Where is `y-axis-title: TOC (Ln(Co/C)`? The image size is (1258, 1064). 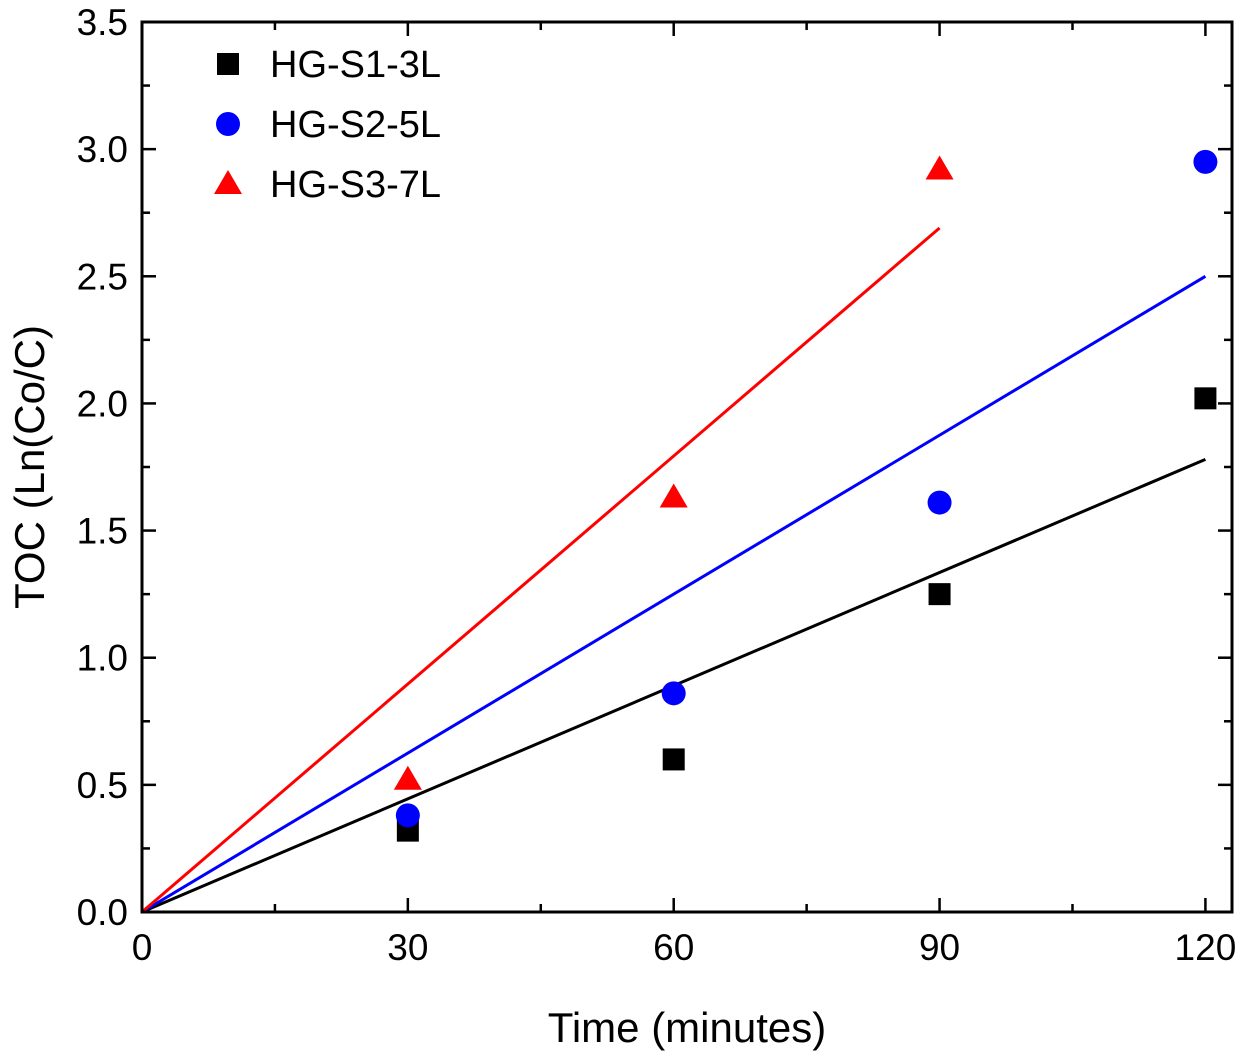 y-axis-title: TOC (Ln(Co/C) is located at coordinates (29, 467).